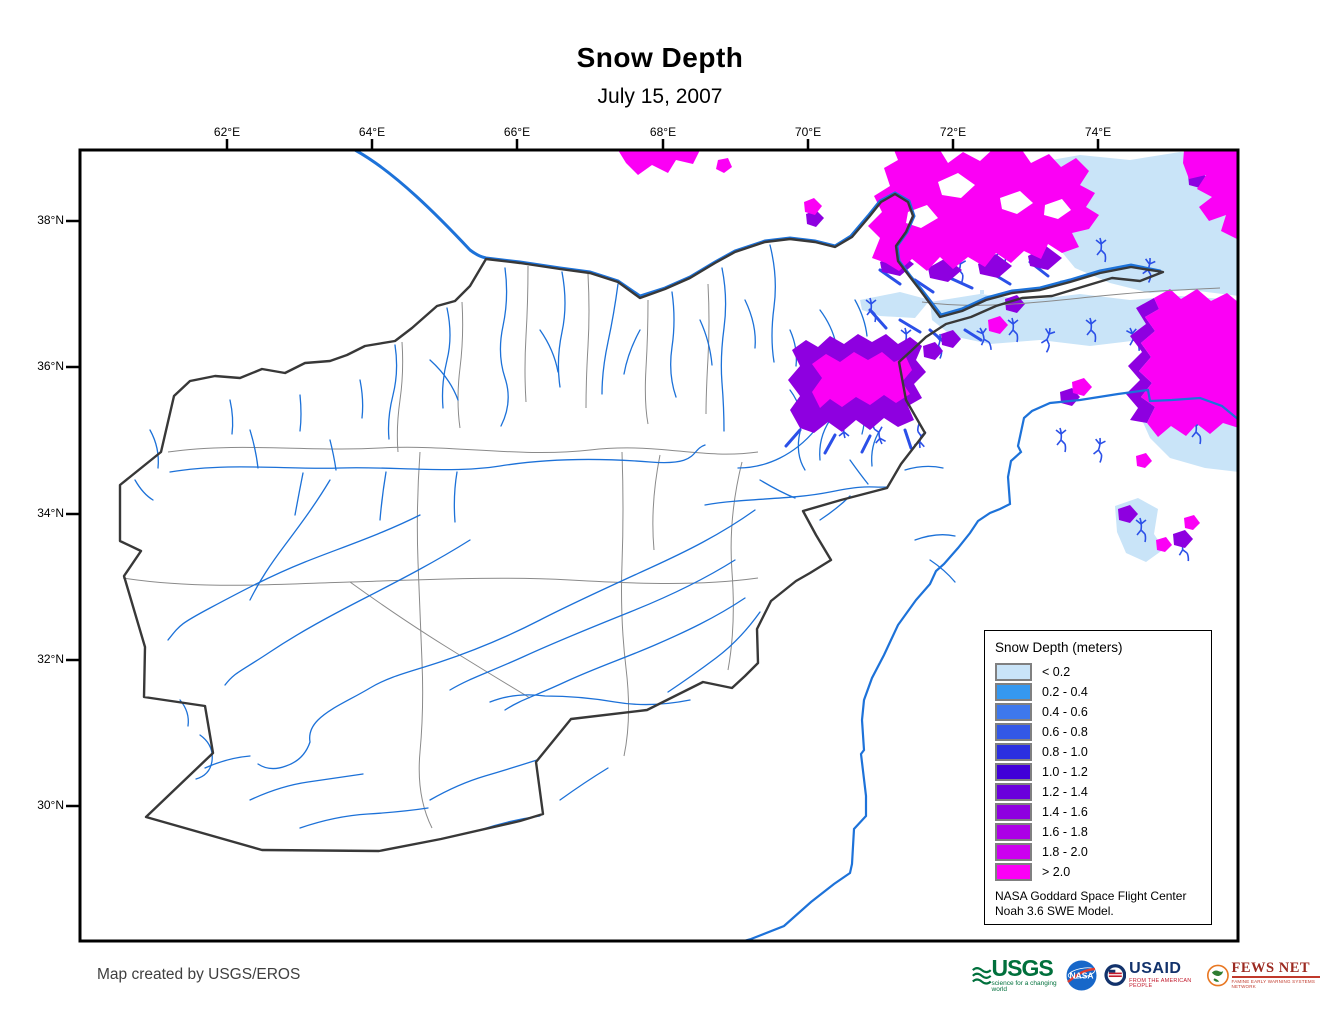 This screenshot has height=1020, width=1320. I want to click on legend-item-label: > 2.0, so click(1056, 872).